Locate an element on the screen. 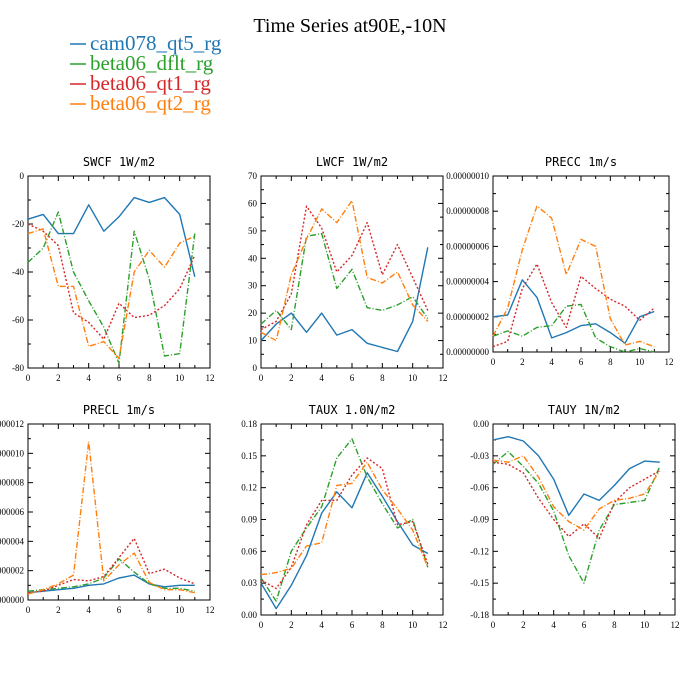 The image size is (700, 700). figure-title: Time Series at90E,-10N is located at coordinates (349, 26).